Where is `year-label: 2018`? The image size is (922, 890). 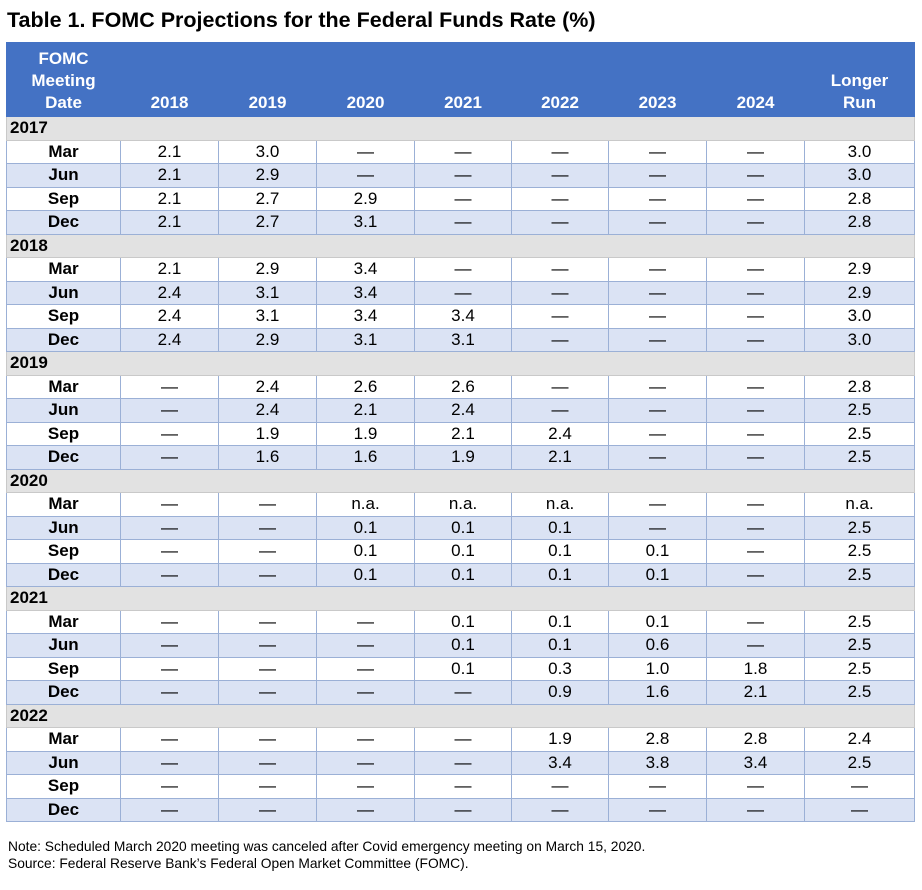 year-label: 2018 is located at coordinates (460, 245).